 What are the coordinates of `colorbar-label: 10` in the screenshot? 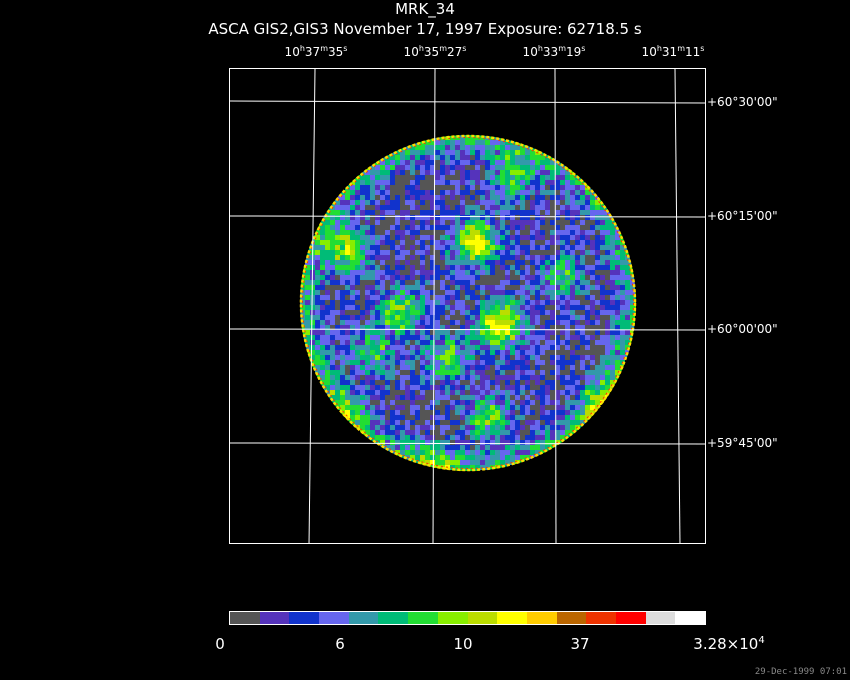 It's located at (463, 644).